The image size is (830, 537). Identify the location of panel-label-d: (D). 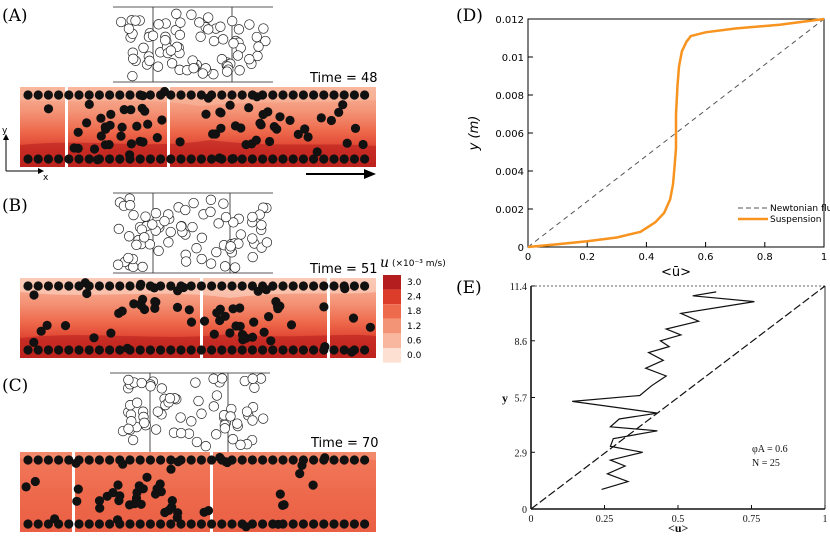
(469, 16).